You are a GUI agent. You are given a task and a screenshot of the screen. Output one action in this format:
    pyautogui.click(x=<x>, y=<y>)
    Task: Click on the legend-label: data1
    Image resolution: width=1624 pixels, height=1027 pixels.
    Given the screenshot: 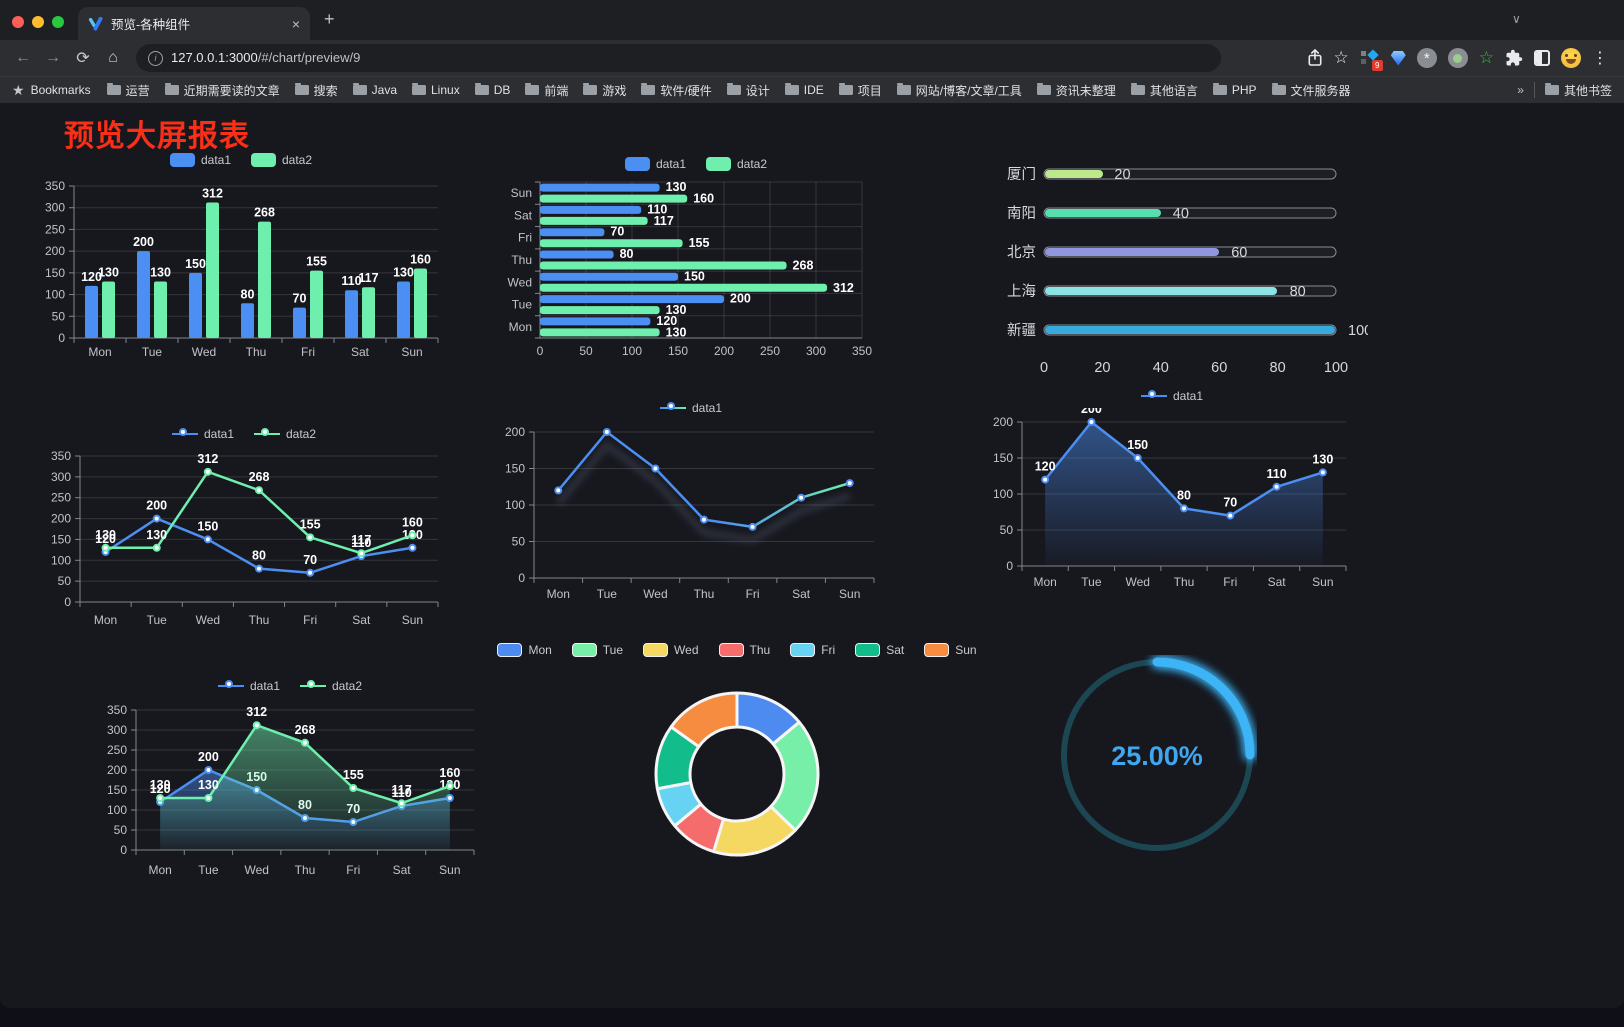 What is the action you would take?
    pyautogui.click(x=218, y=434)
    